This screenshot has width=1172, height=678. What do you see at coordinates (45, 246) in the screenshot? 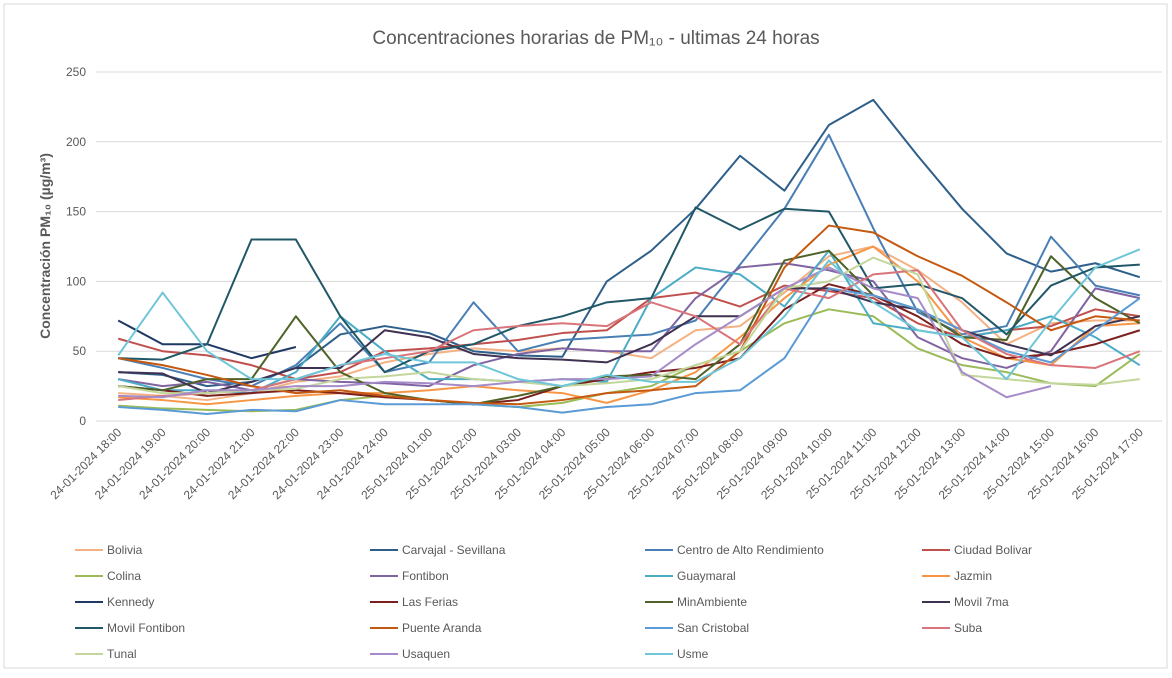
I see `y-axis-label: Concentración PM₁₀ (µg/m³)` at bounding box center [45, 246].